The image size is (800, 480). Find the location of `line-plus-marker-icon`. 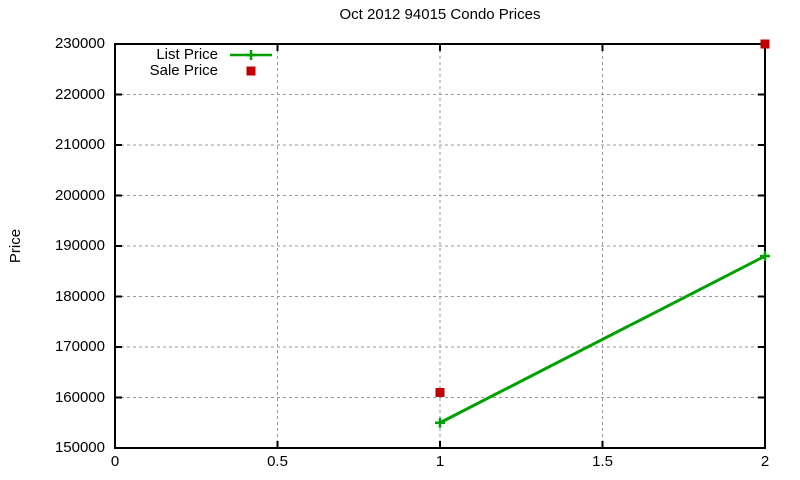

line-plus-marker-icon is located at coordinates (251, 55).